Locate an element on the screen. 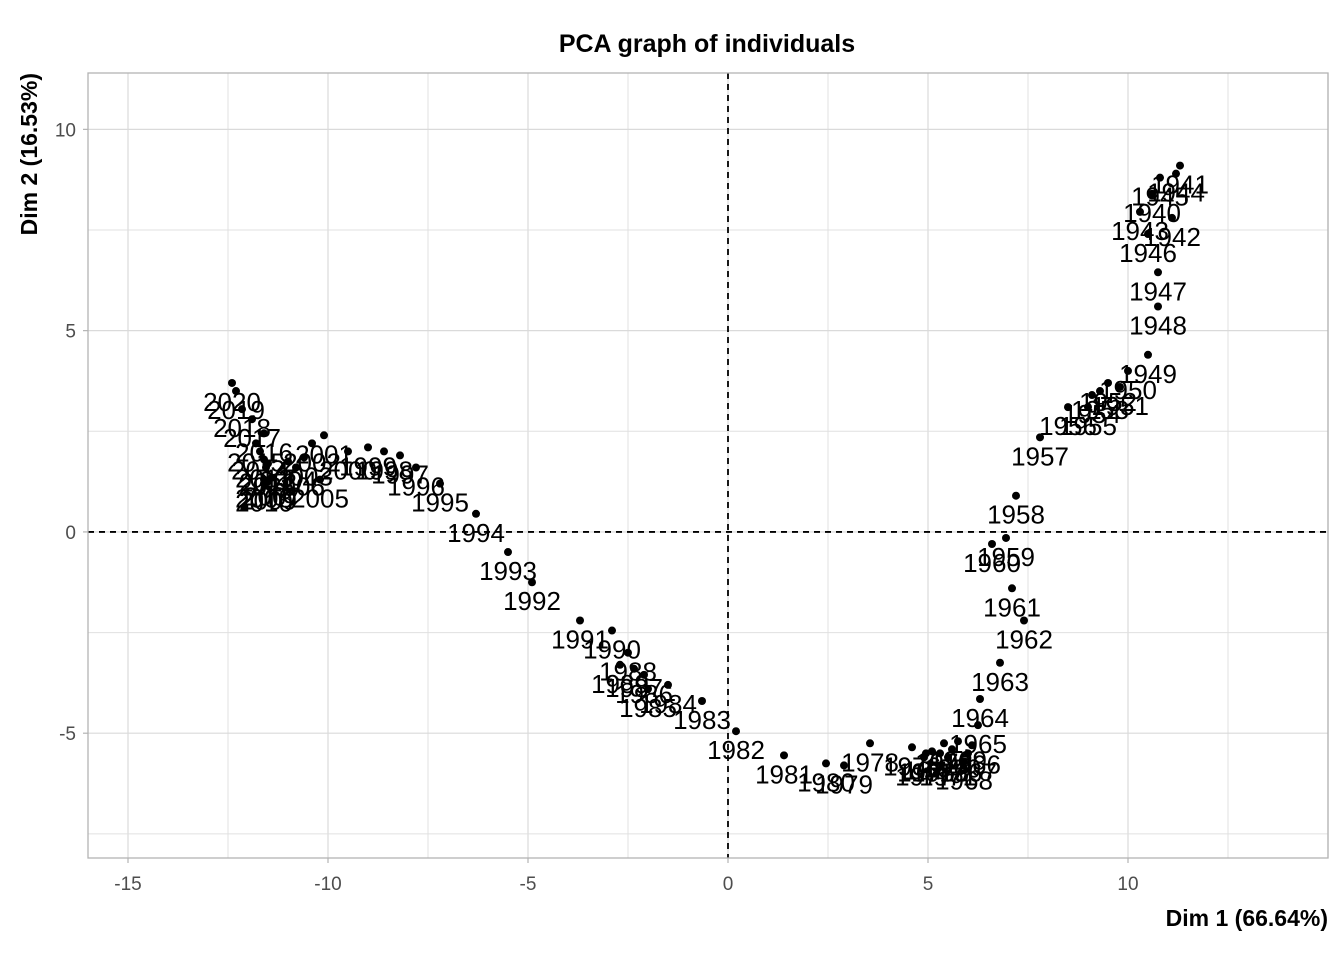 The height and width of the screenshot is (960, 1344). point-label: 1945 is located at coordinates (1160, 197).